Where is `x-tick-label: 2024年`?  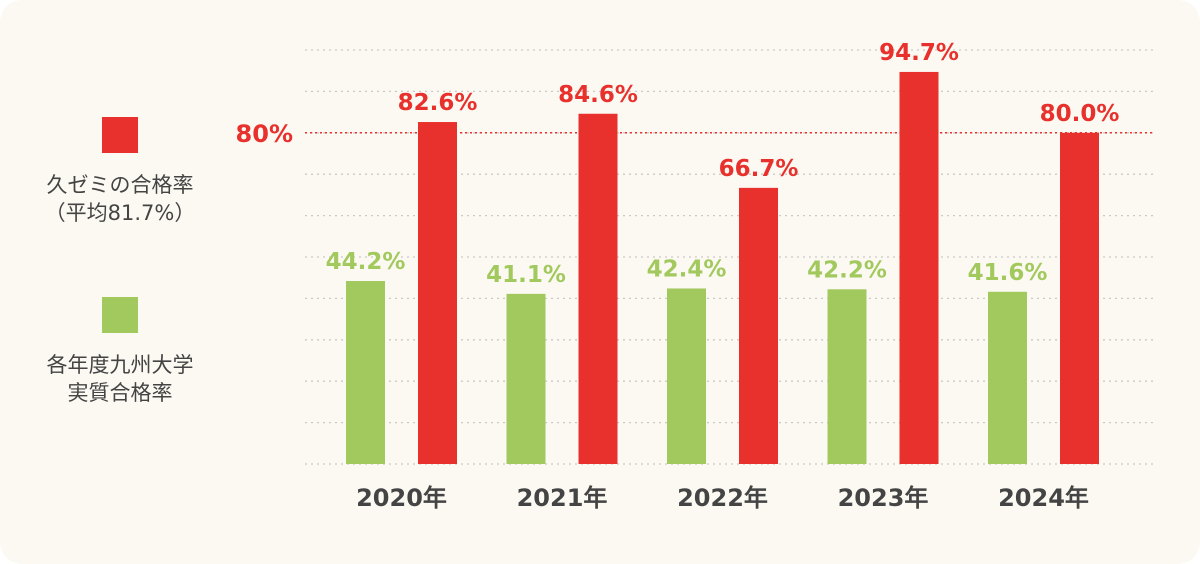 x-tick-label: 2024年 is located at coordinates (1043, 498).